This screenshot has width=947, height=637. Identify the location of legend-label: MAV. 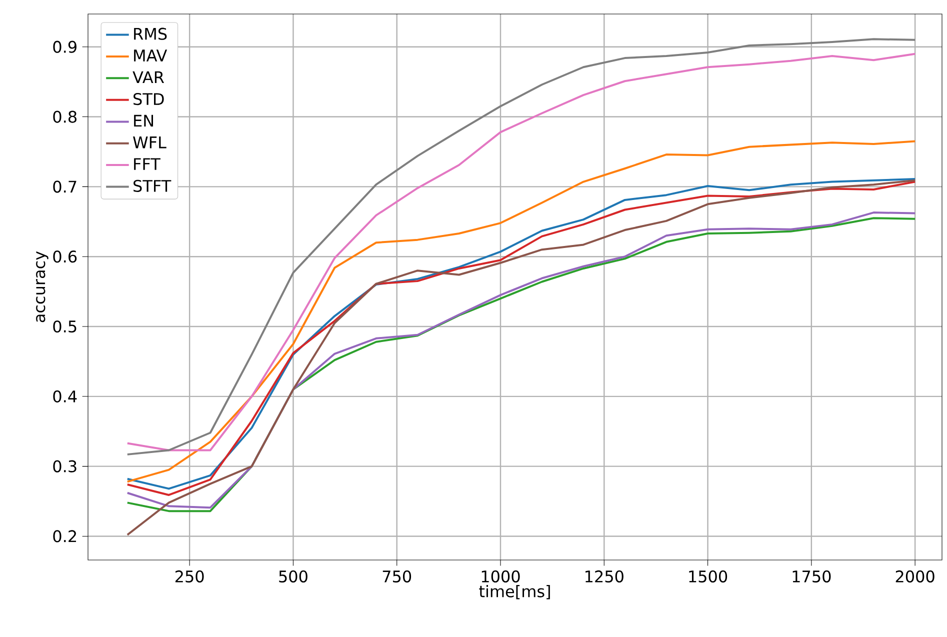
(151, 56).